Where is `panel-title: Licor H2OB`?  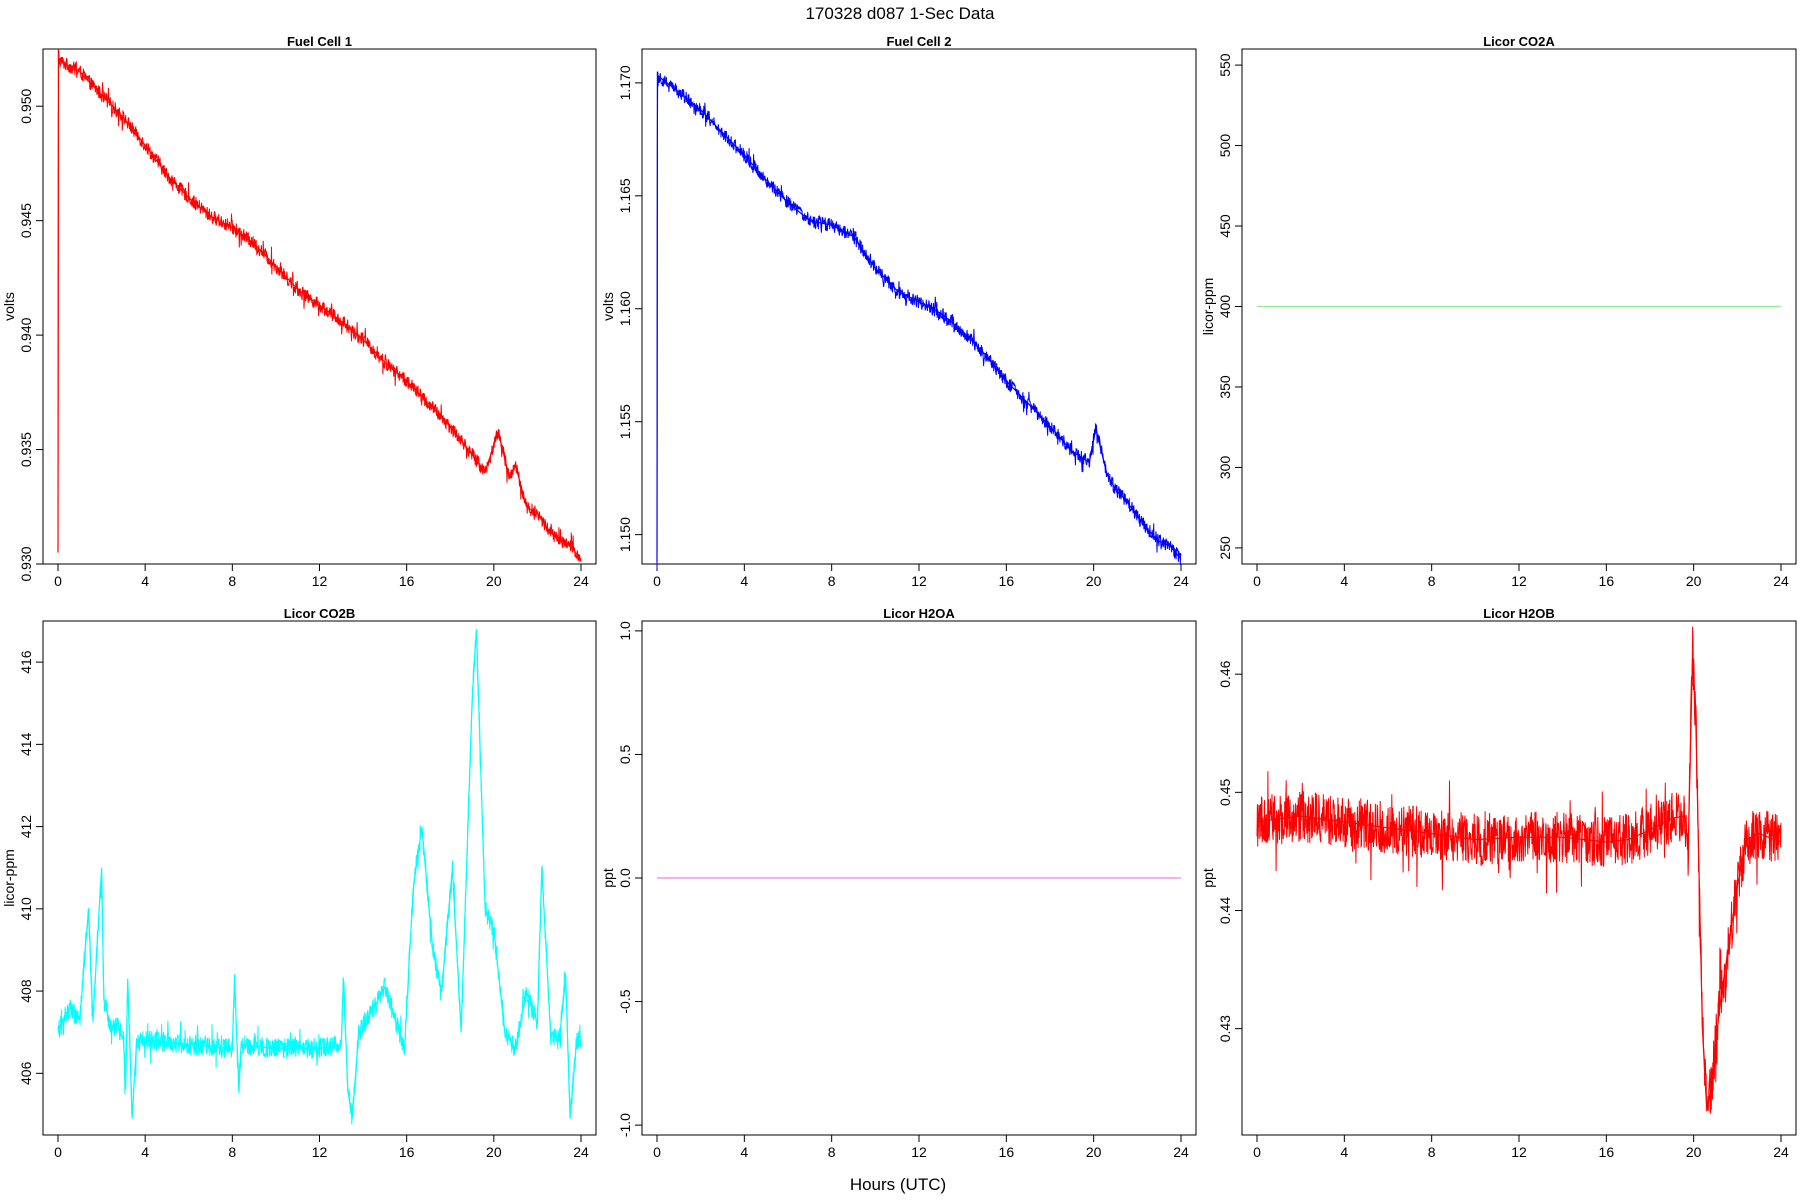 panel-title: Licor H2OB is located at coordinates (1519, 613).